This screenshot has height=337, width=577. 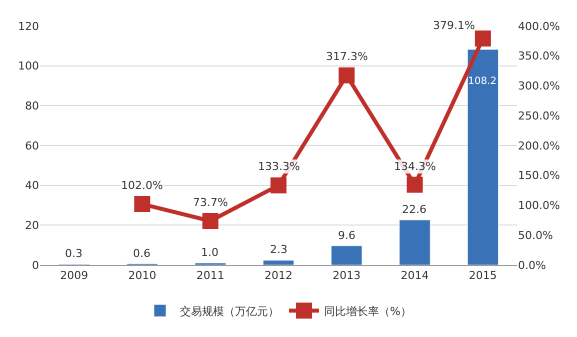 I want to click on y2-tick-label: 100.0%, so click(x=539, y=205).